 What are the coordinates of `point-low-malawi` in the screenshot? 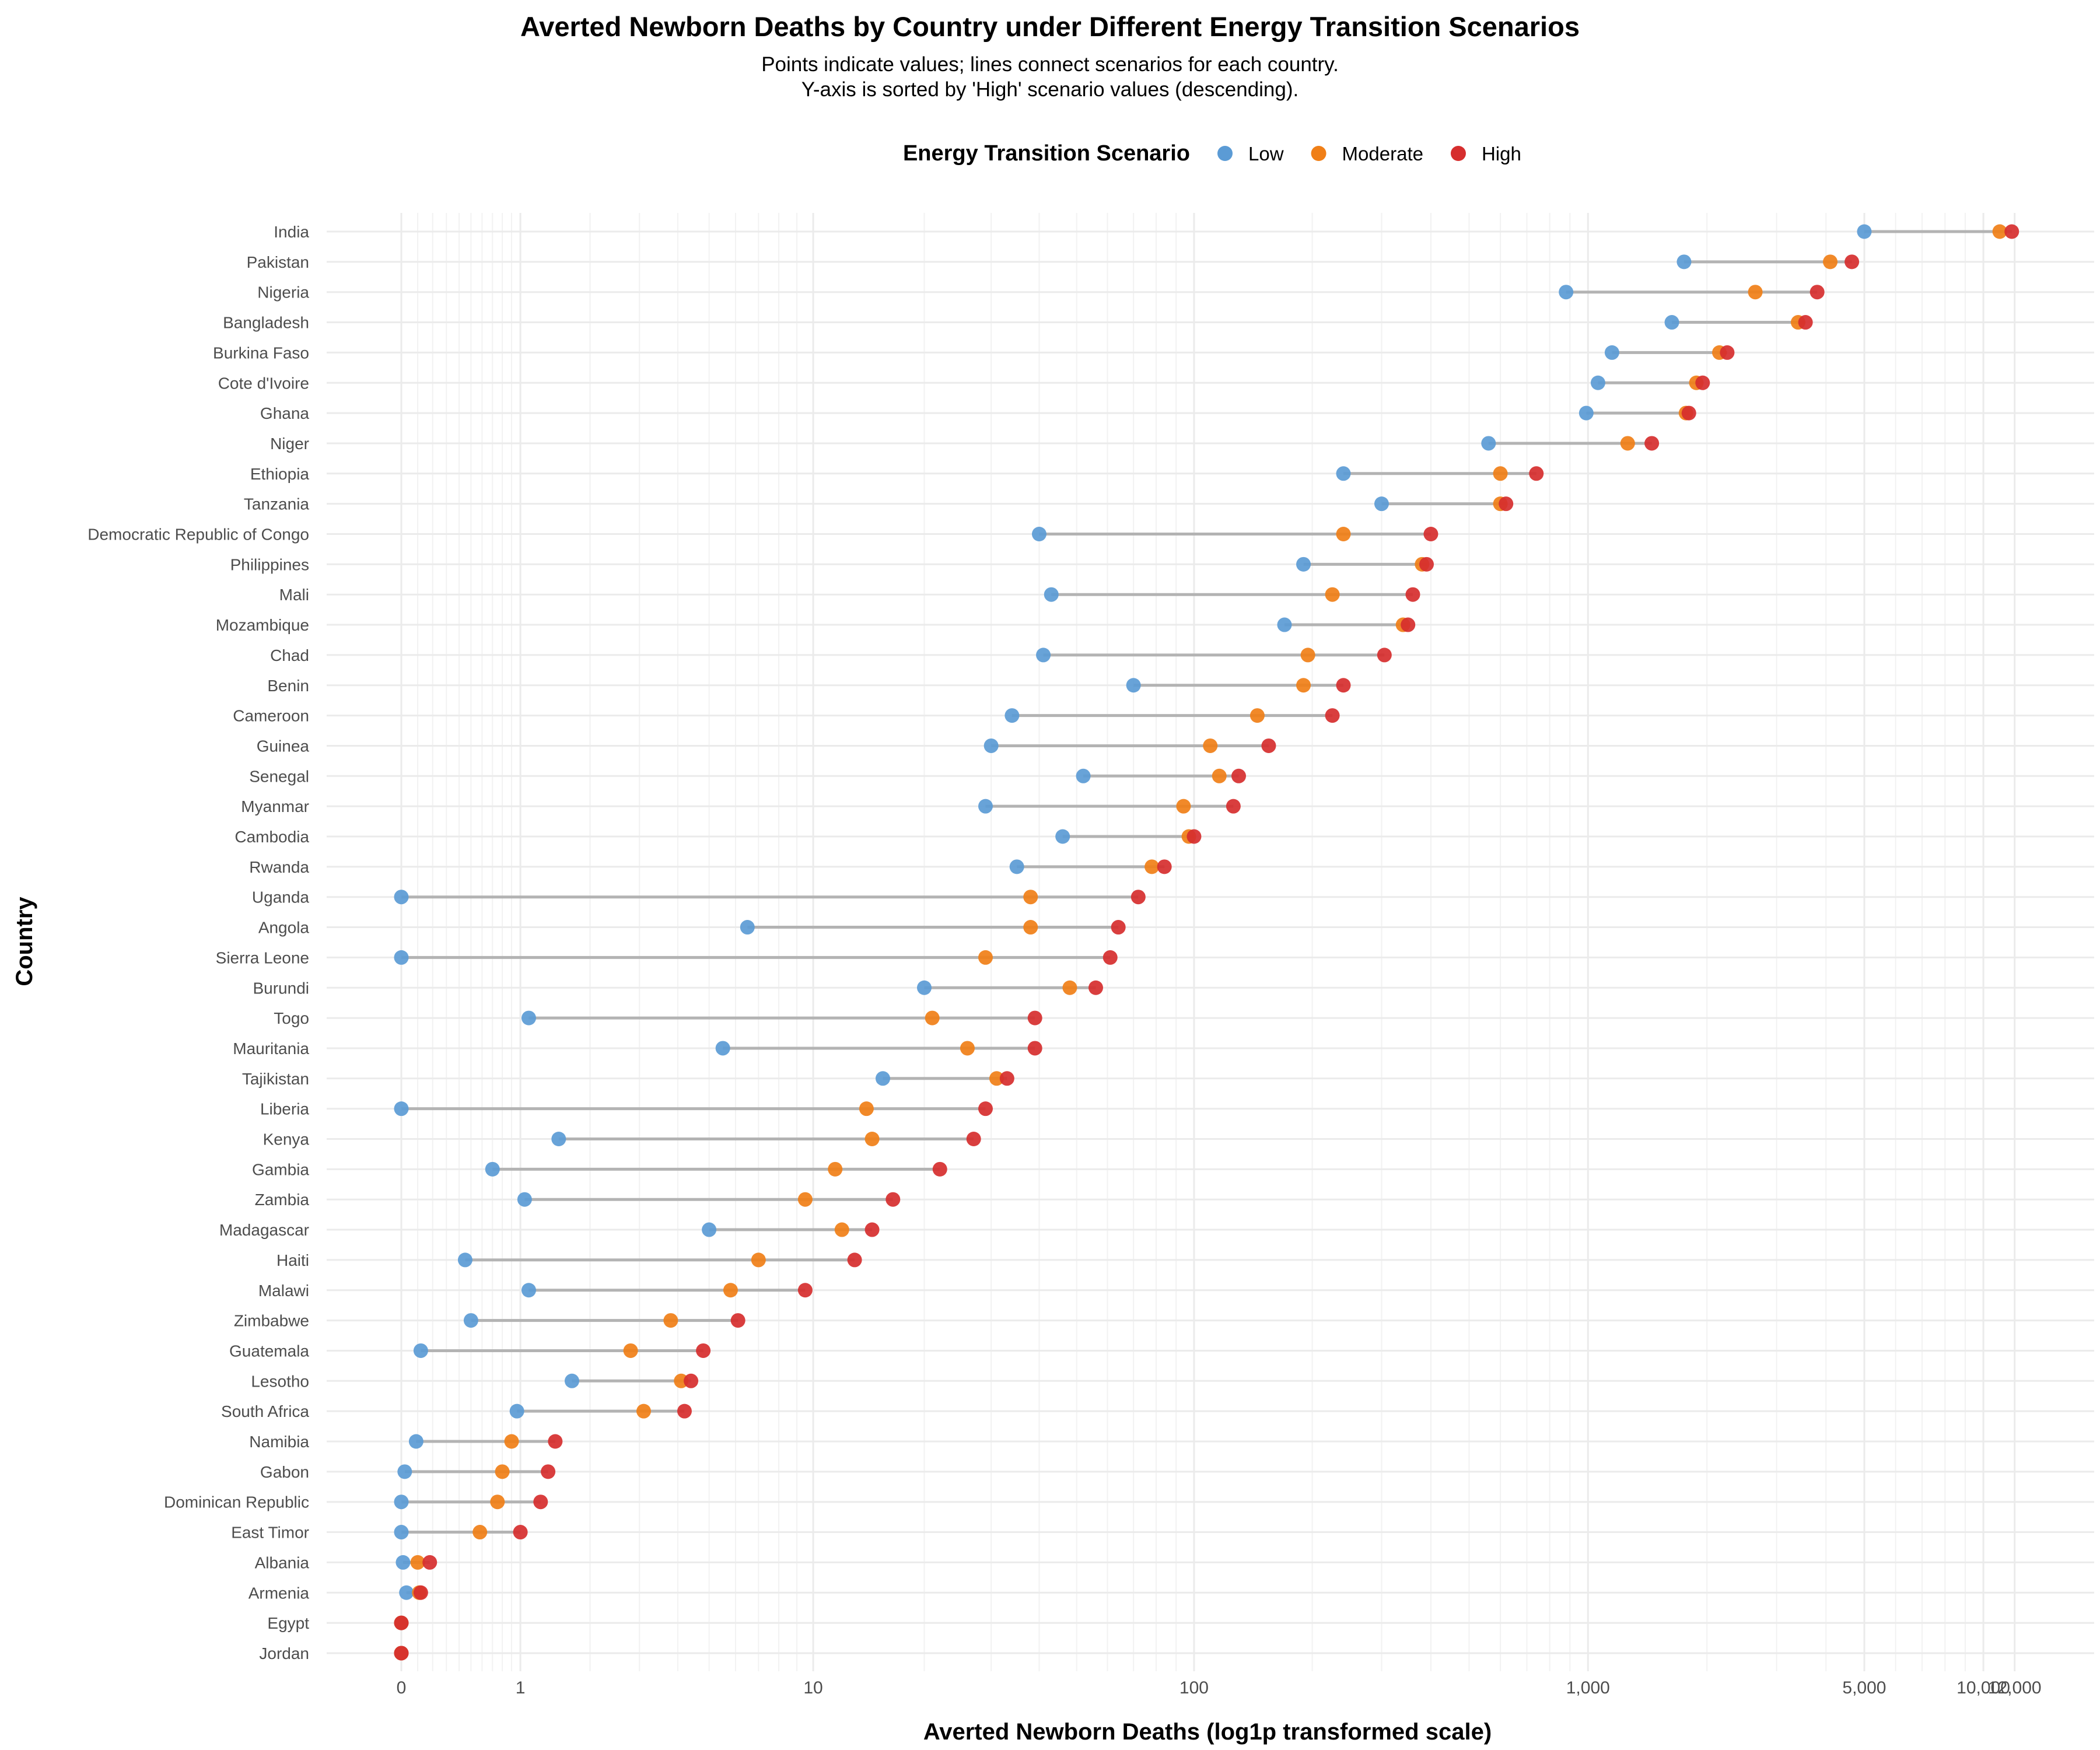 It's located at (528, 1290).